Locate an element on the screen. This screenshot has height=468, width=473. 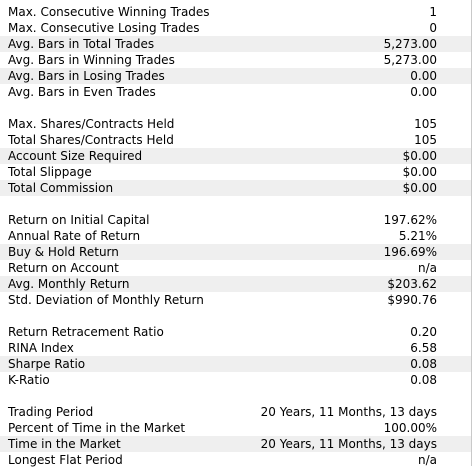
metric-label: Avg. Bars in Even Trades is located at coordinates (82, 92).